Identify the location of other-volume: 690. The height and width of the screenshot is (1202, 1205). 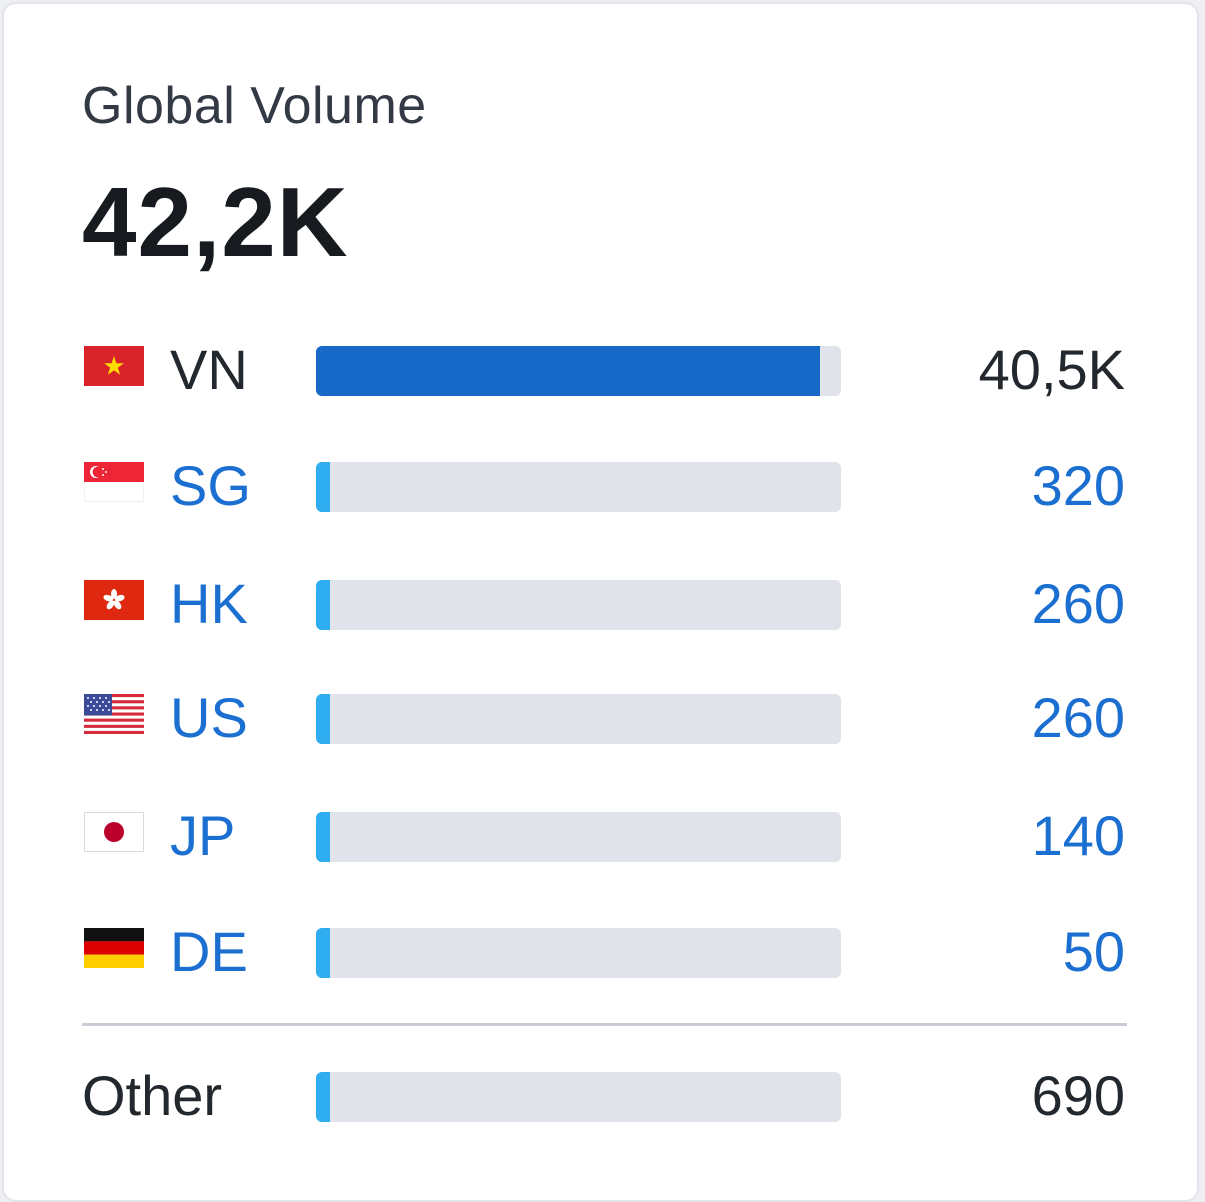
(1078, 1095).